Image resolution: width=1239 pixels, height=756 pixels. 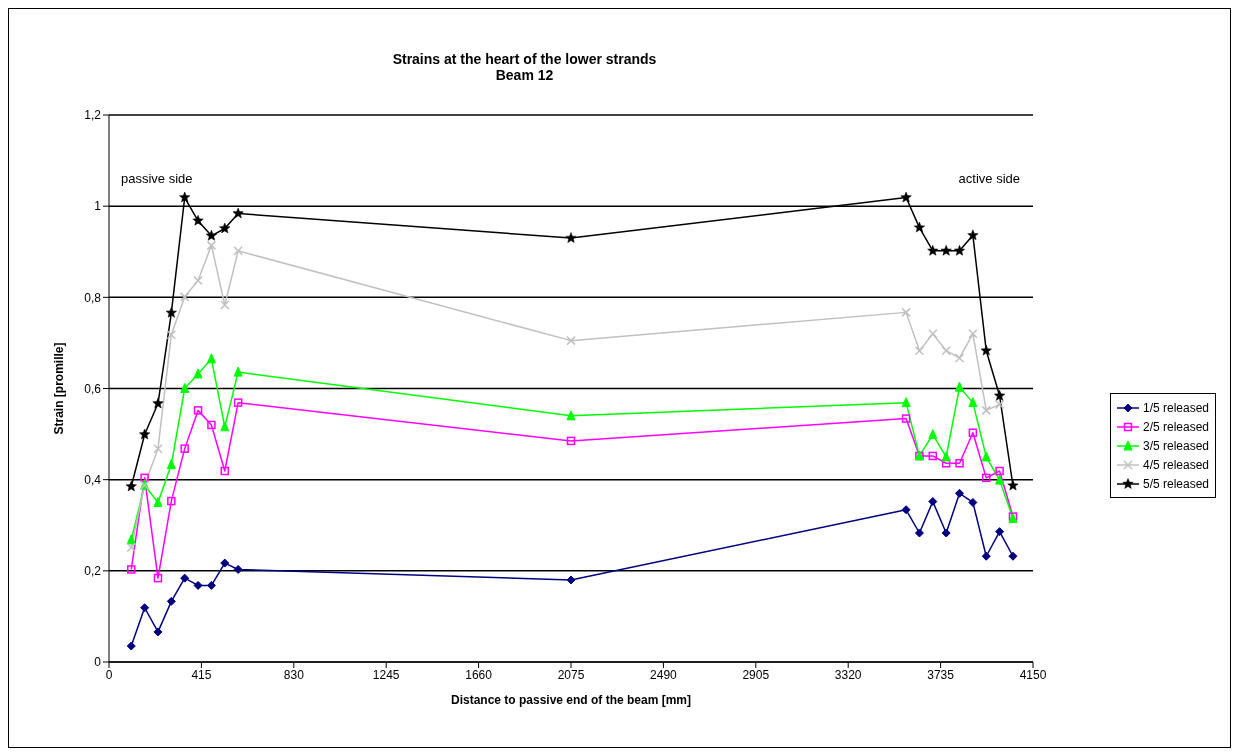 What do you see at coordinates (1175, 426) in the screenshot?
I see `legend-label: 2/5 released` at bounding box center [1175, 426].